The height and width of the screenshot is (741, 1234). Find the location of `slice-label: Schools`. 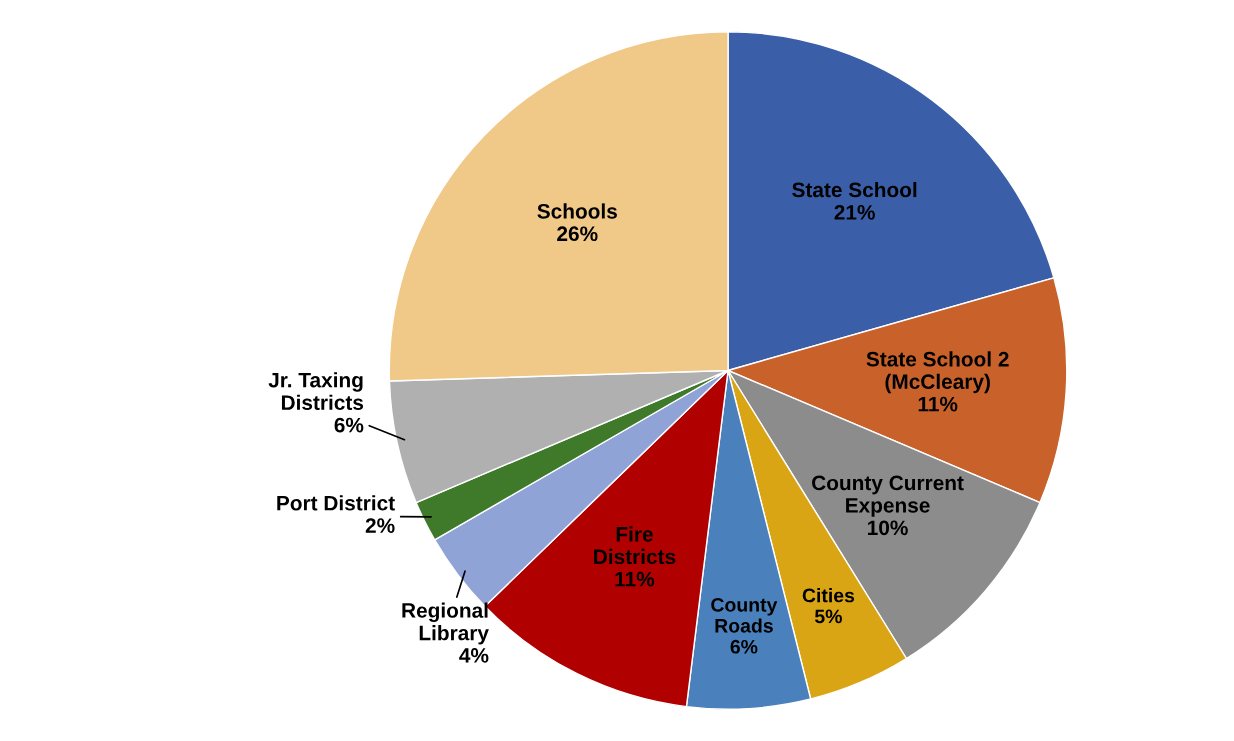

slice-label: Schools is located at coordinates (577, 211).